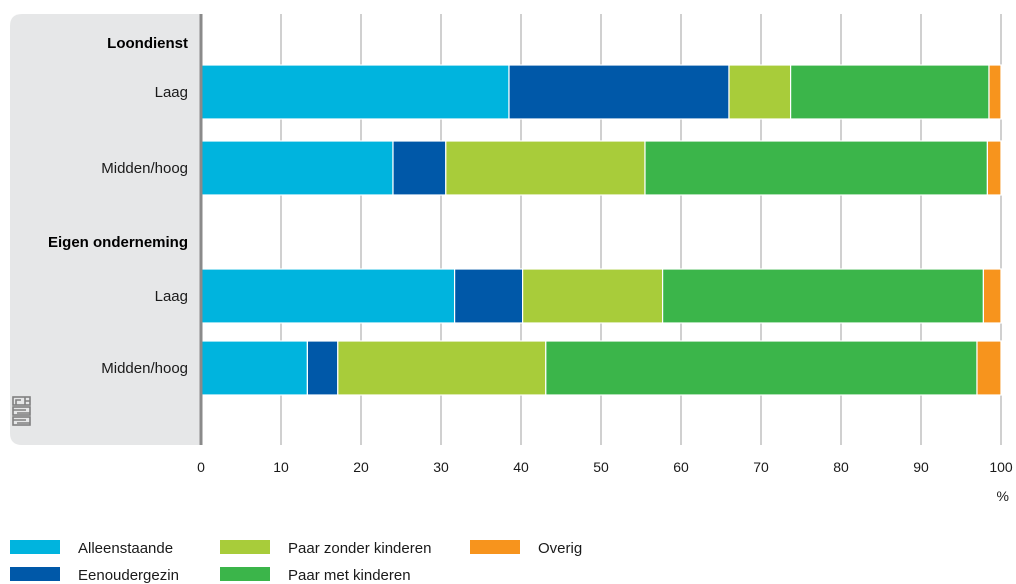  What do you see at coordinates (118, 242) in the screenshot?
I see `group-label: Eigen onderneming` at bounding box center [118, 242].